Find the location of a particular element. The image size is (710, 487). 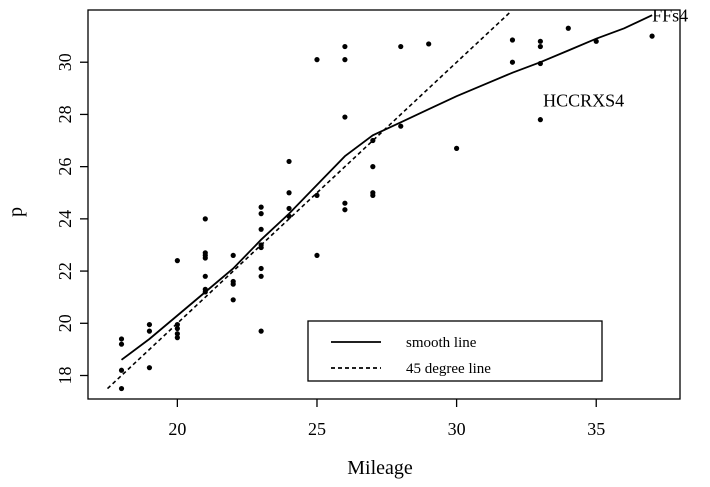

x-axis: 20 25 30 35 is located at coordinates (386, 419).